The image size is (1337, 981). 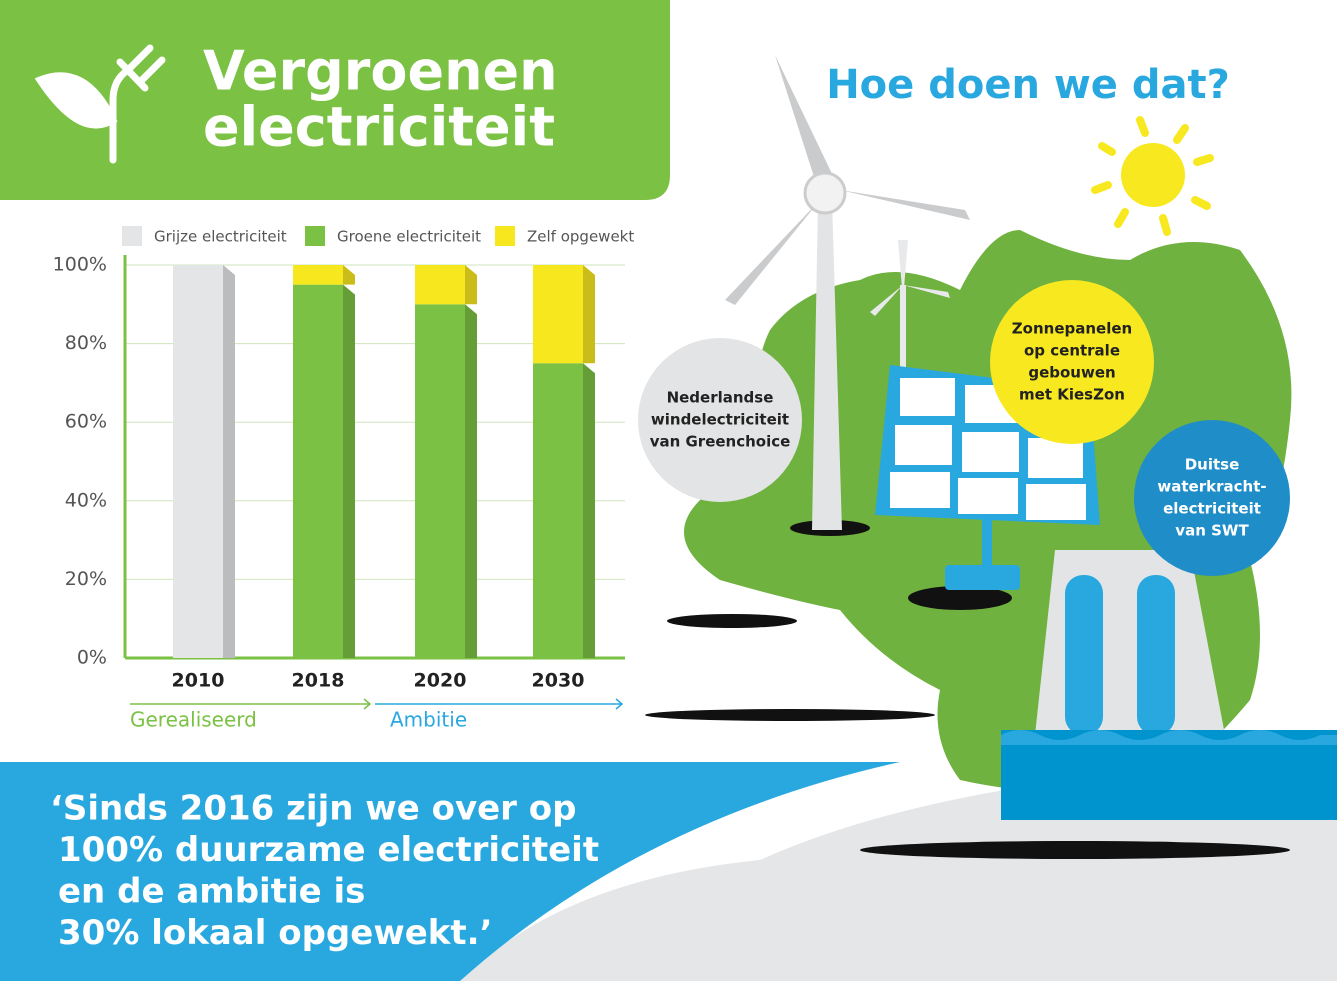 I want to click on plug-icon, so click(x=100, y=104).